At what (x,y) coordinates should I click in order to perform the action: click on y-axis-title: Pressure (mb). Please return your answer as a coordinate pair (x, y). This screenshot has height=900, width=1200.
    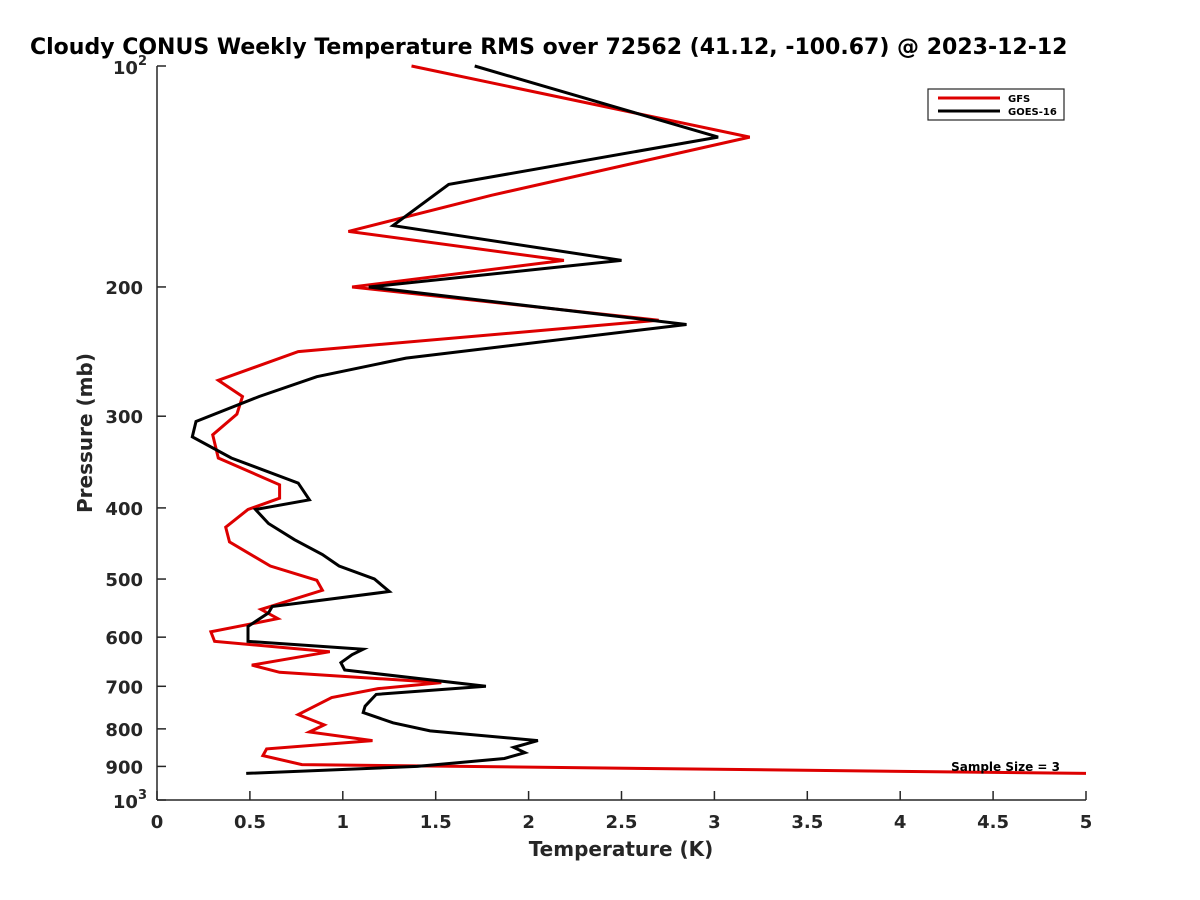
    Looking at the image, I should click on (85, 433).